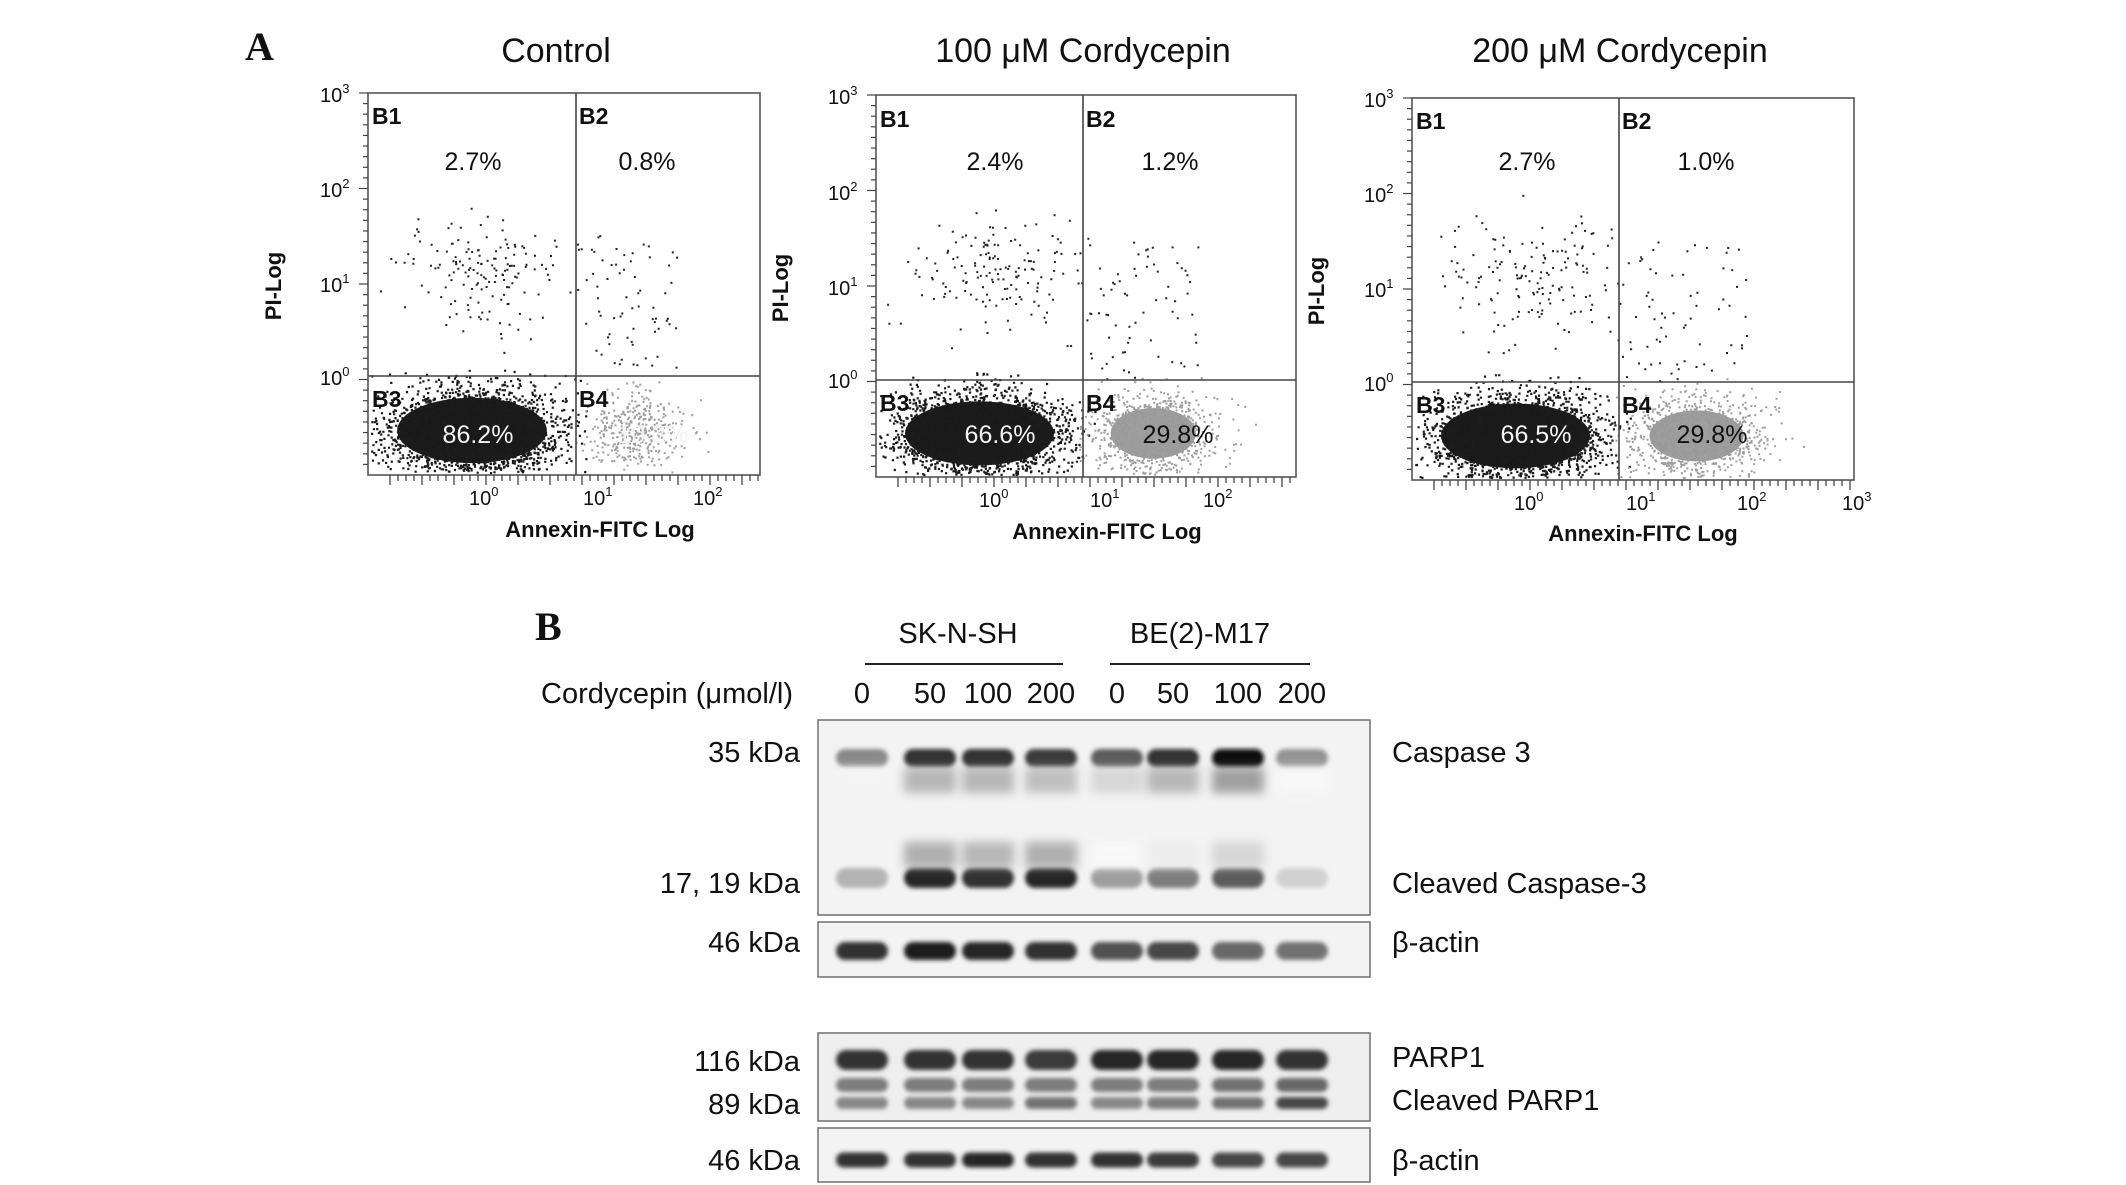  I want to click on panel-a-letter: A, so click(259, 46).